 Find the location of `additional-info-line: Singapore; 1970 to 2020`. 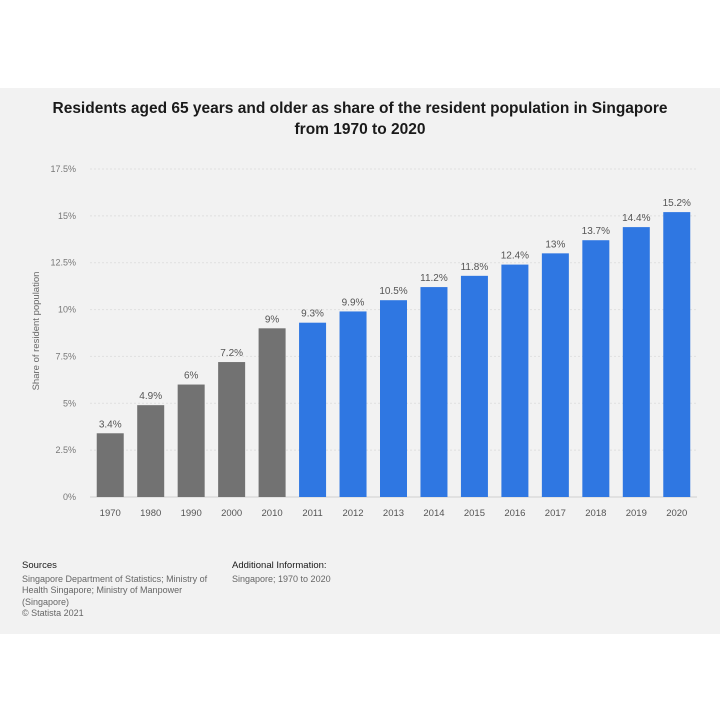

additional-info-line: Singapore; 1970 to 2020 is located at coordinates (281, 578).